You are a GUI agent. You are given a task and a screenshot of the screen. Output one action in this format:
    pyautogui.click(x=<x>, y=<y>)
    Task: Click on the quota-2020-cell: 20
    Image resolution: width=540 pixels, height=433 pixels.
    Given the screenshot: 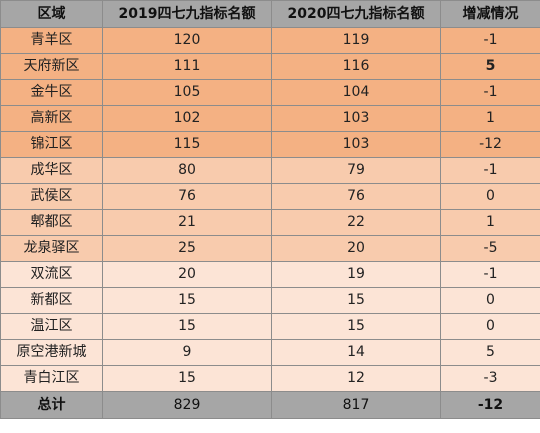 What is the action you would take?
    pyautogui.click(x=356, y=248)
    